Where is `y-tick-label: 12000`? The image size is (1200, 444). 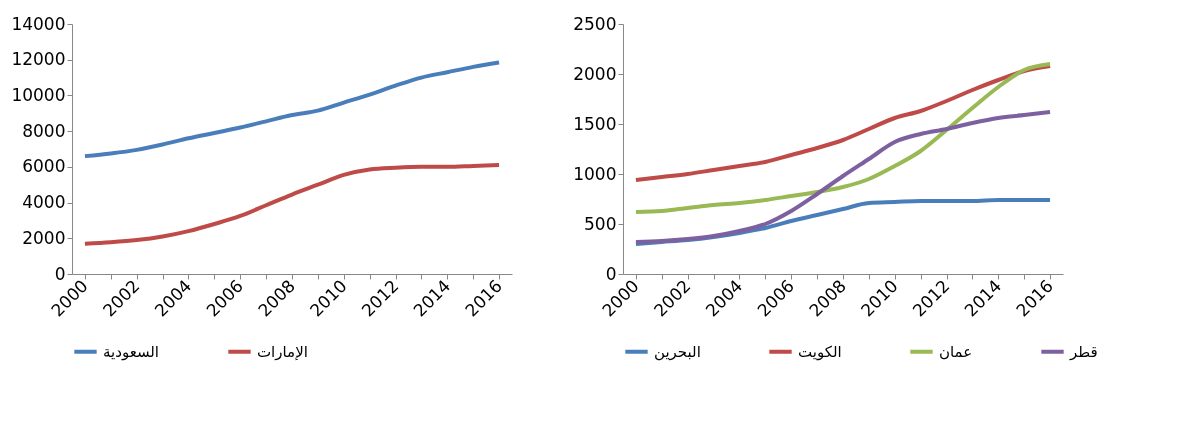
y-tick-label: 12000 is located at coordinates (38, 59).